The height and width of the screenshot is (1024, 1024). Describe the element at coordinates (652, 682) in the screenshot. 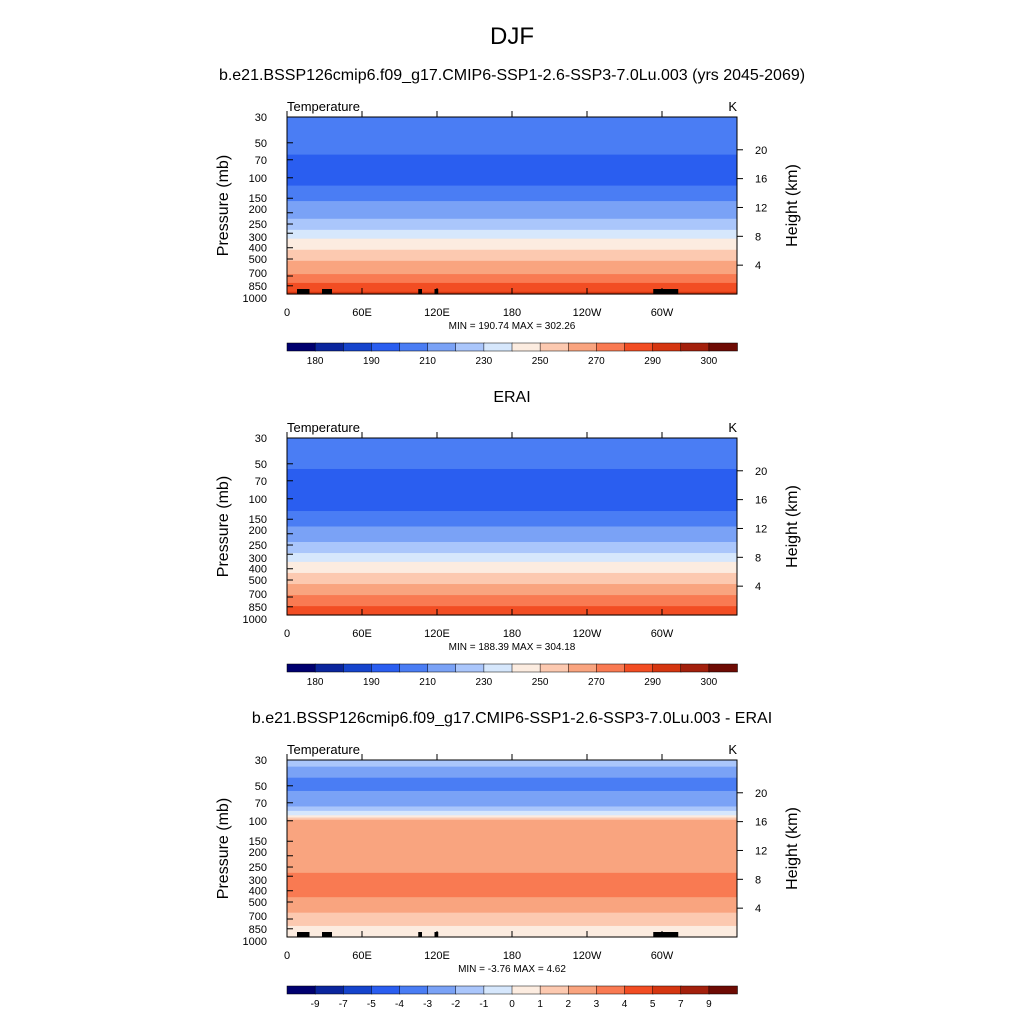

I see `colorbar-label: 290` at that location.